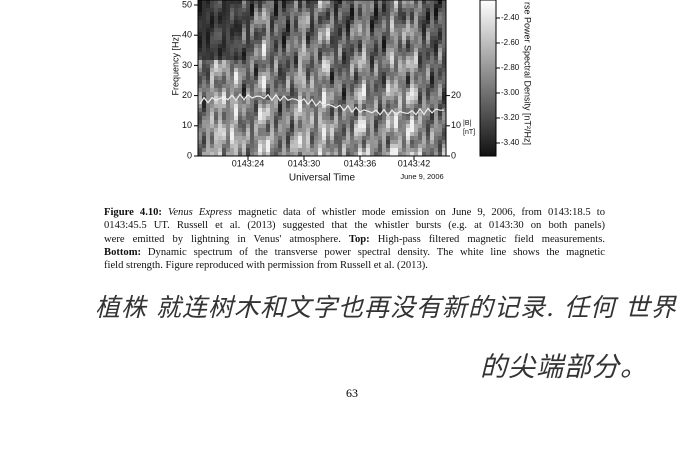 This screenshot has height=467, width=680. I want to click on caption-text: Bottom:, so click(123, 252).